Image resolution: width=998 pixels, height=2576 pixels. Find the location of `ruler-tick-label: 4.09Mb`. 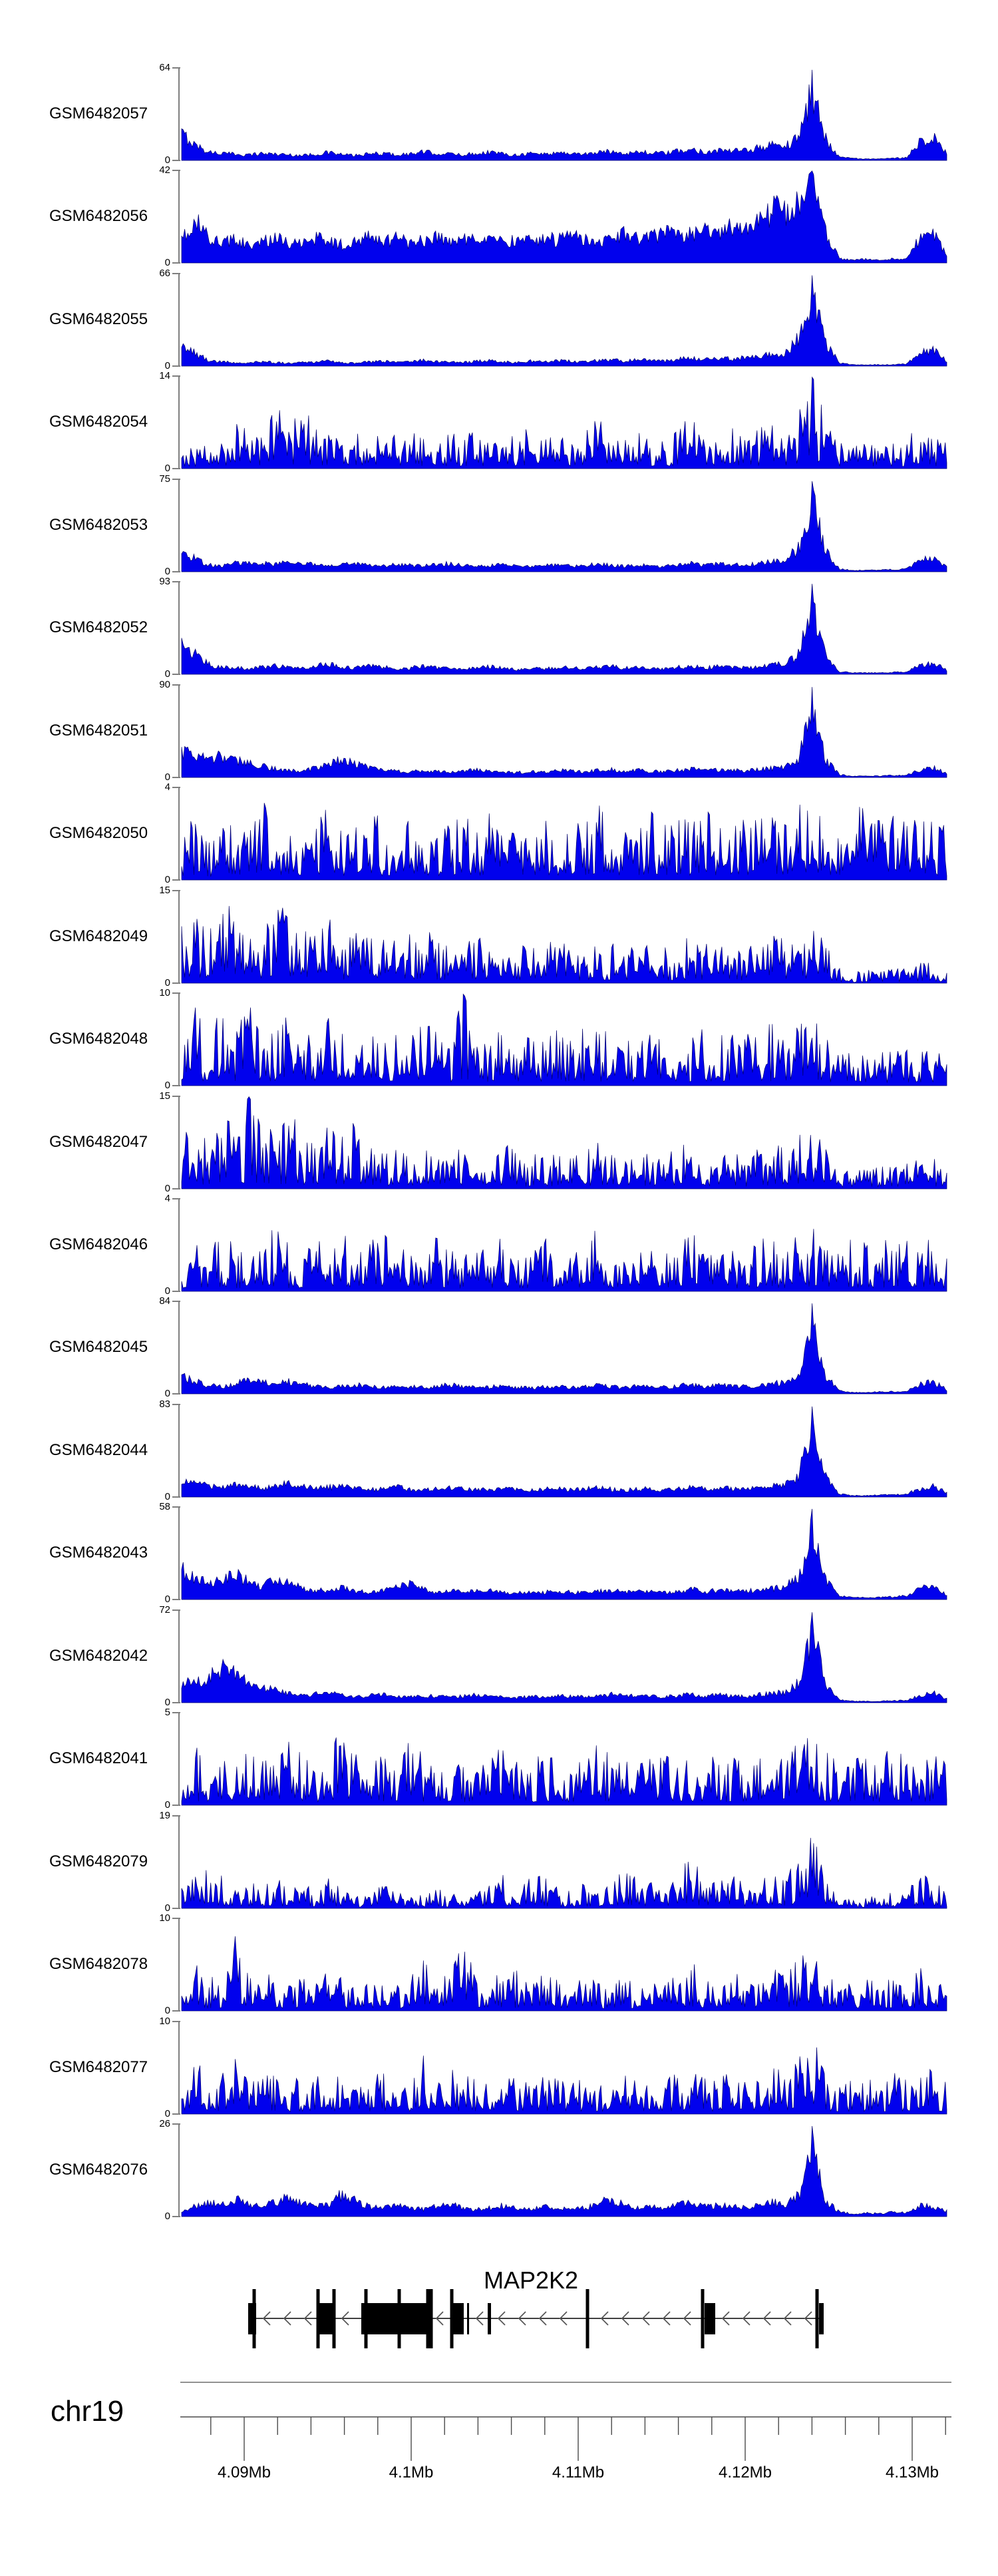

ruler-tick-label: 4.09Mb is located at coordinates (244, 2472).